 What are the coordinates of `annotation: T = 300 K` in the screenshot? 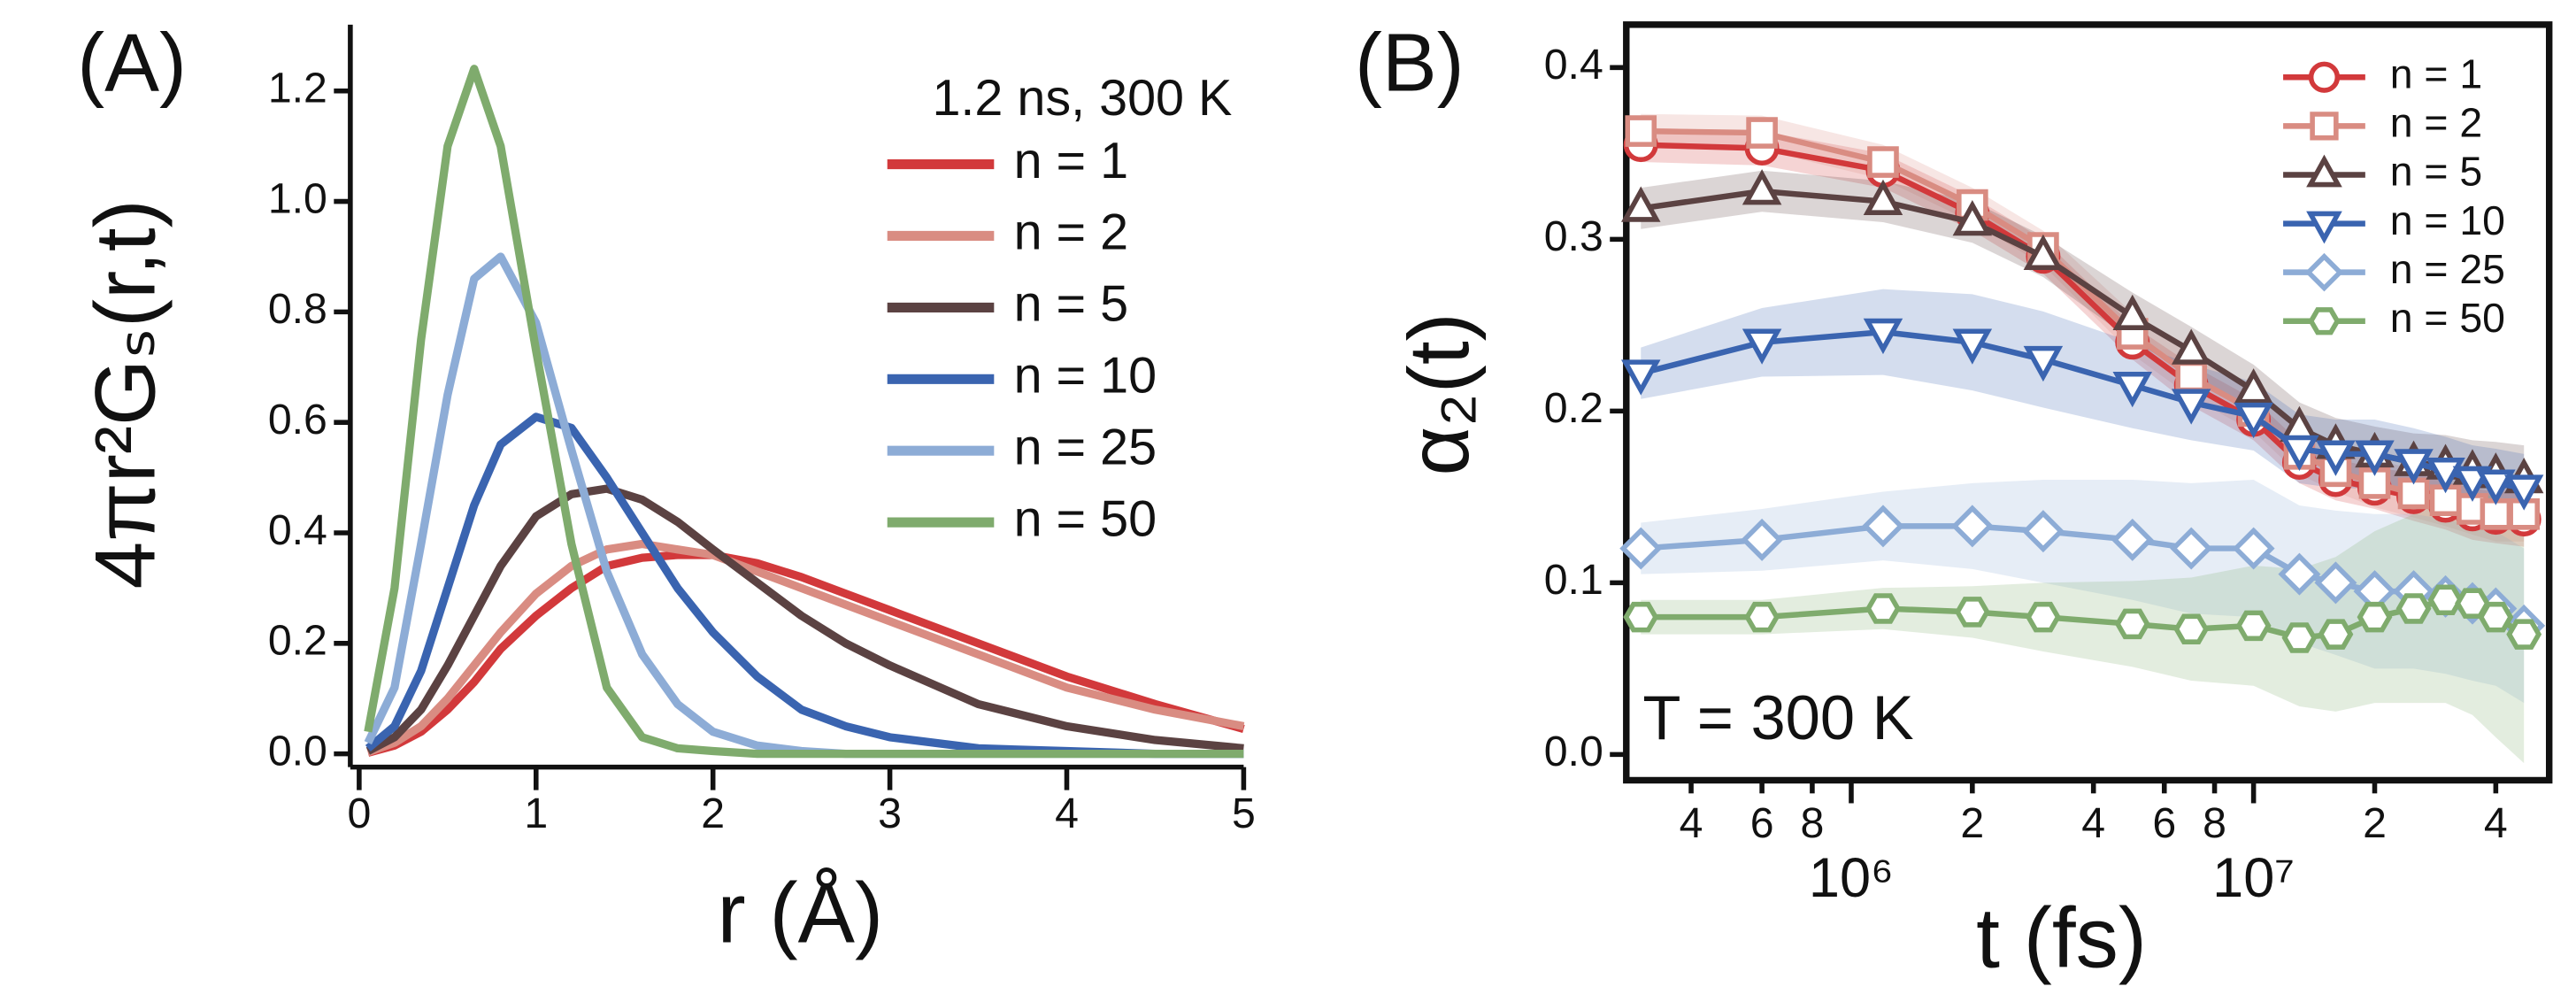 It's located at (1777, 717).